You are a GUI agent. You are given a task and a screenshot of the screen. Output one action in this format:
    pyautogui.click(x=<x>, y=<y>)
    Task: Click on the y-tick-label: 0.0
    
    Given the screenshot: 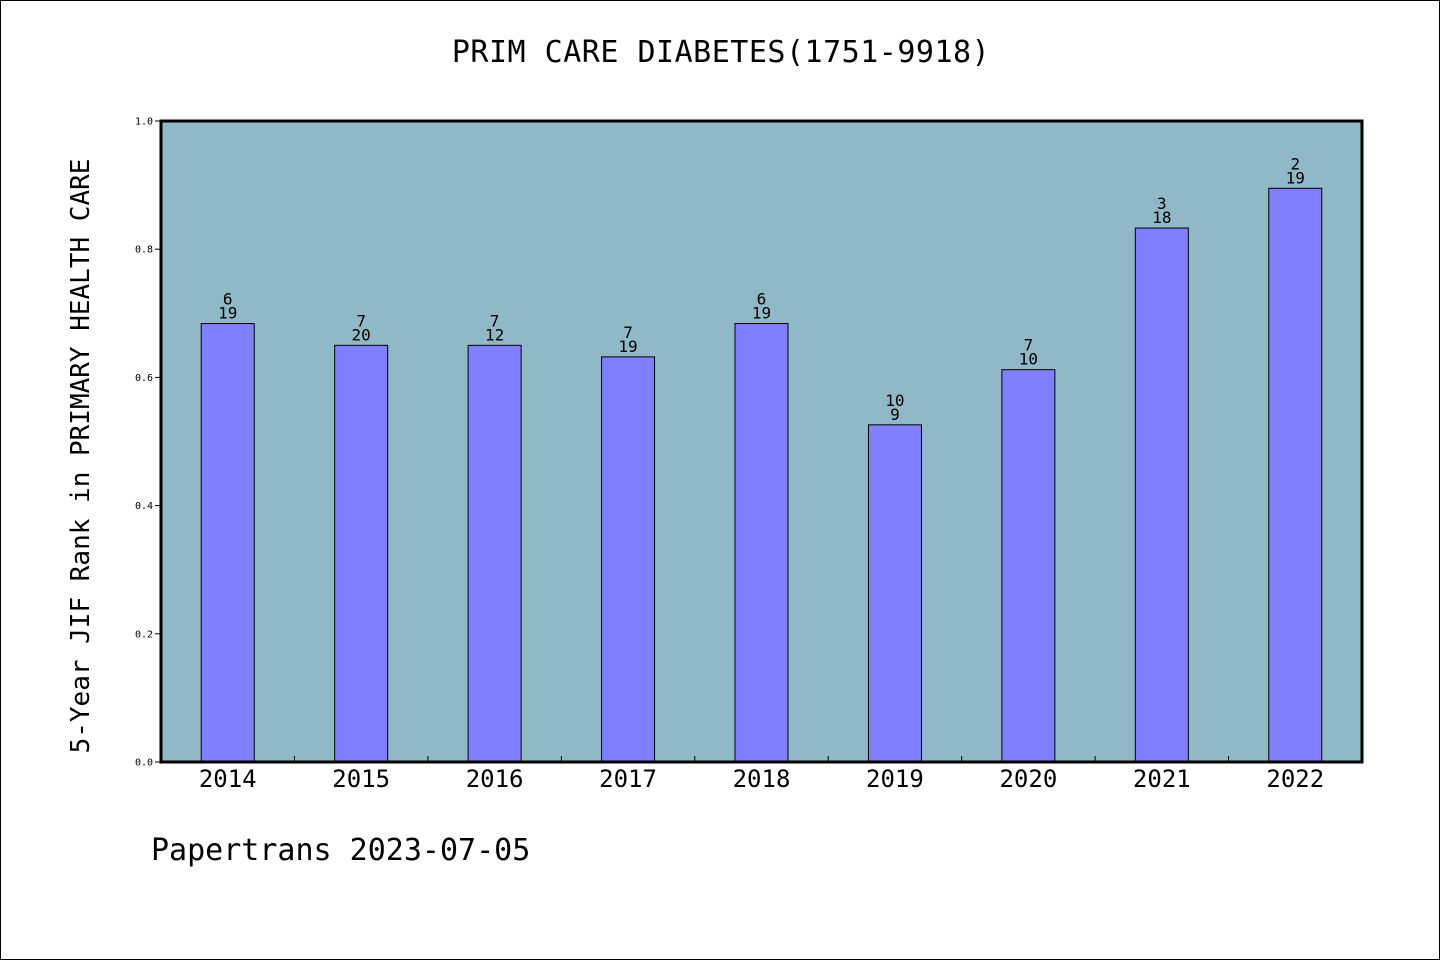 What is the action you would take?
    pyautogui.click(x=144, y=763)
    